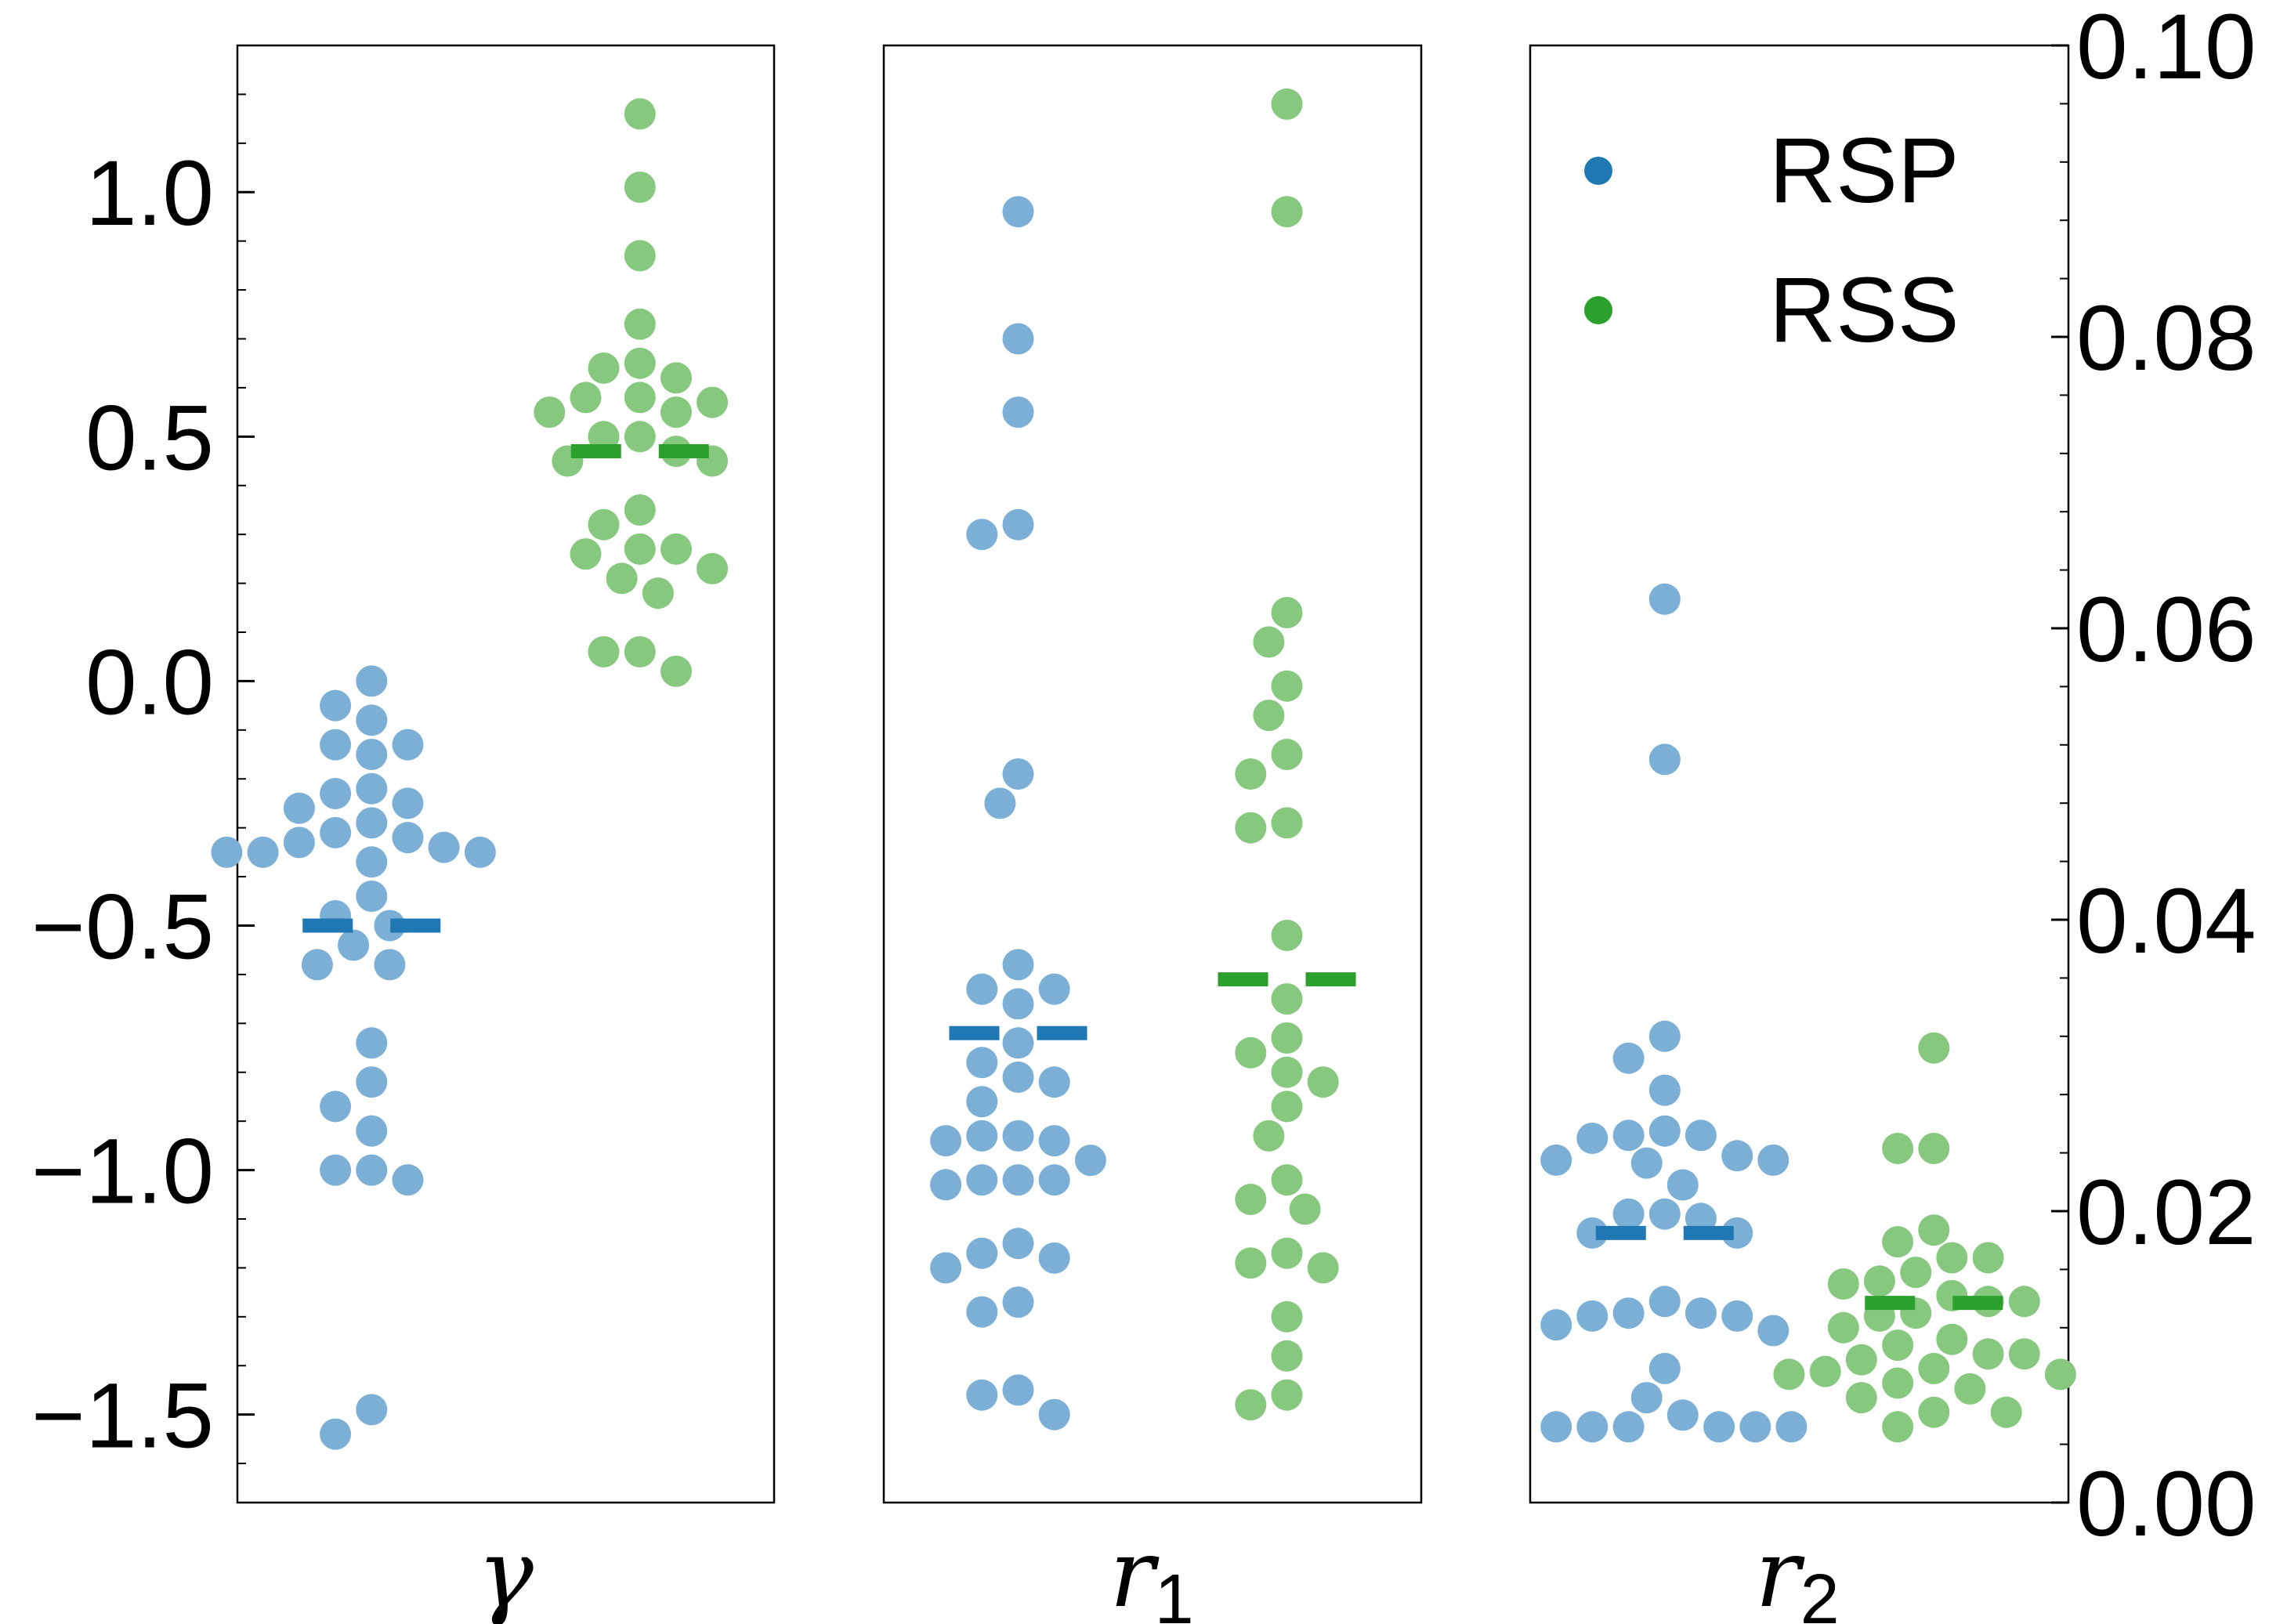 The width and height of the screenshot is (2269, 1624). I want to click on y-tick-label: 0.06, so click(2166, 630).